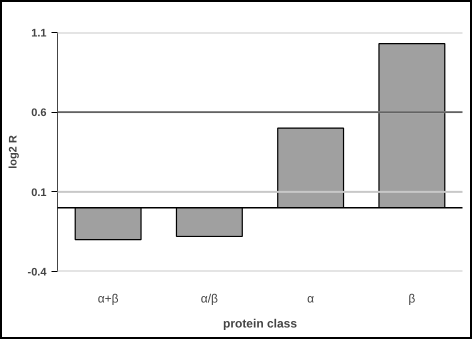 Image resolution: width=476 pixels, height=343 pixels. Describe the element at coordinates (39, 113) in the screenshot. I see `y-tick-label: 0.6` at that location.